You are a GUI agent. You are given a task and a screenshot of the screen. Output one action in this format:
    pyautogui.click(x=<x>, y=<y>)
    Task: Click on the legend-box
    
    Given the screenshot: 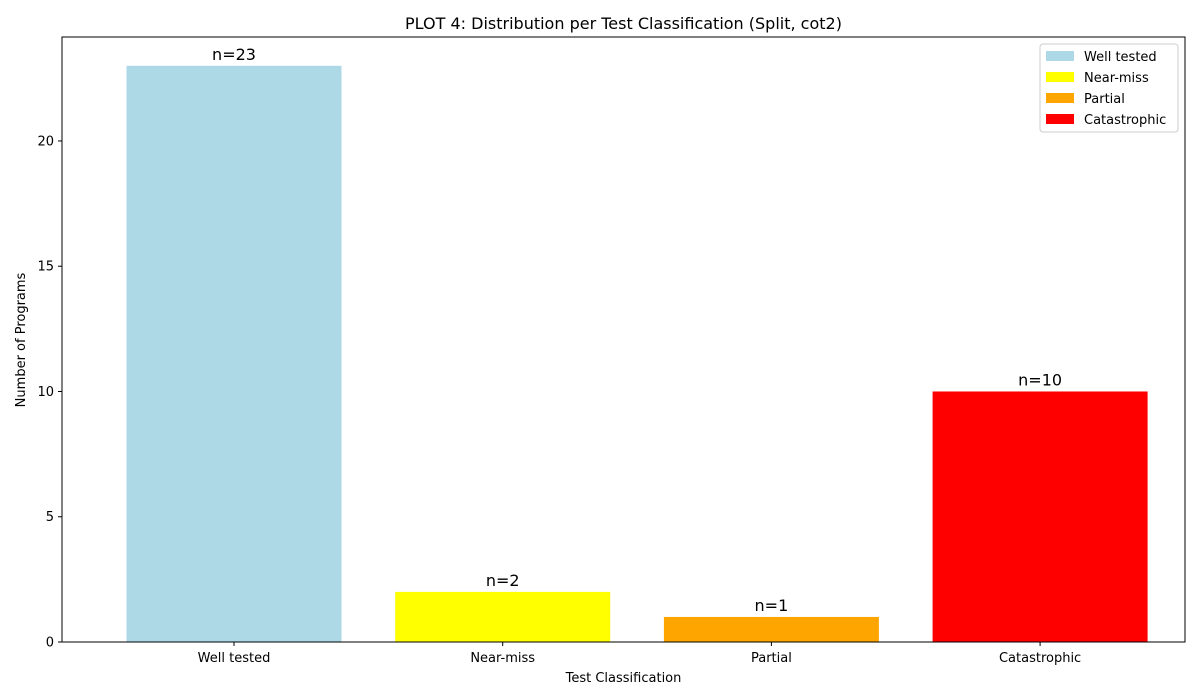 What is the action you would take?
    pyautogui.click(x=1109, y=88)
    